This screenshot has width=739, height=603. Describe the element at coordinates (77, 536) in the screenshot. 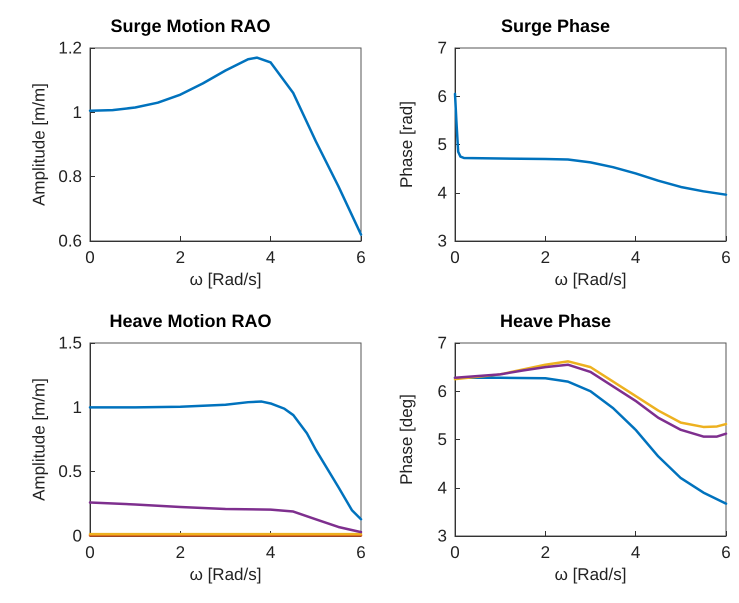

I see `y-tick-label: 0` at that location.